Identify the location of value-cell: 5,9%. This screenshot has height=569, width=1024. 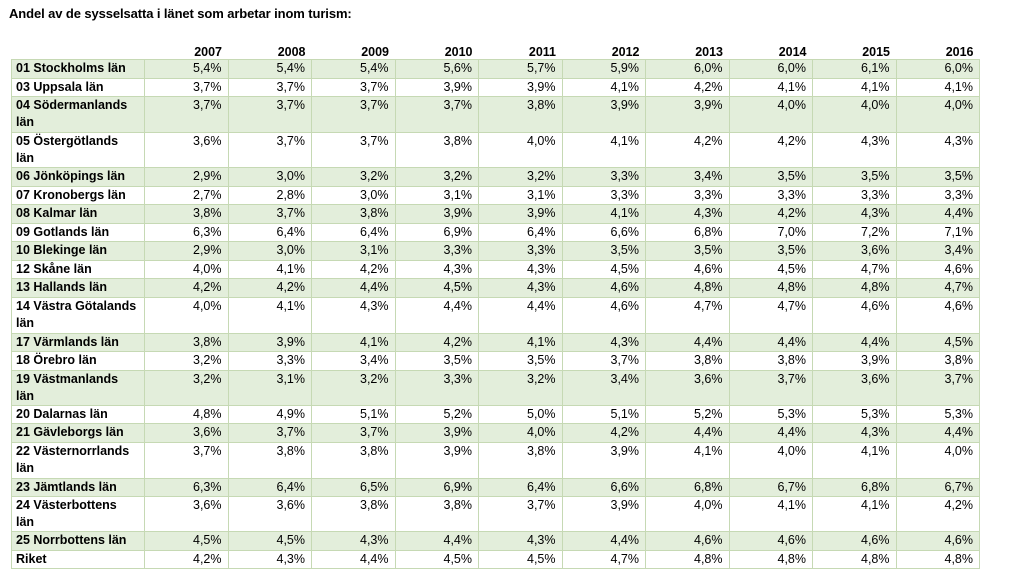
(603, 69).